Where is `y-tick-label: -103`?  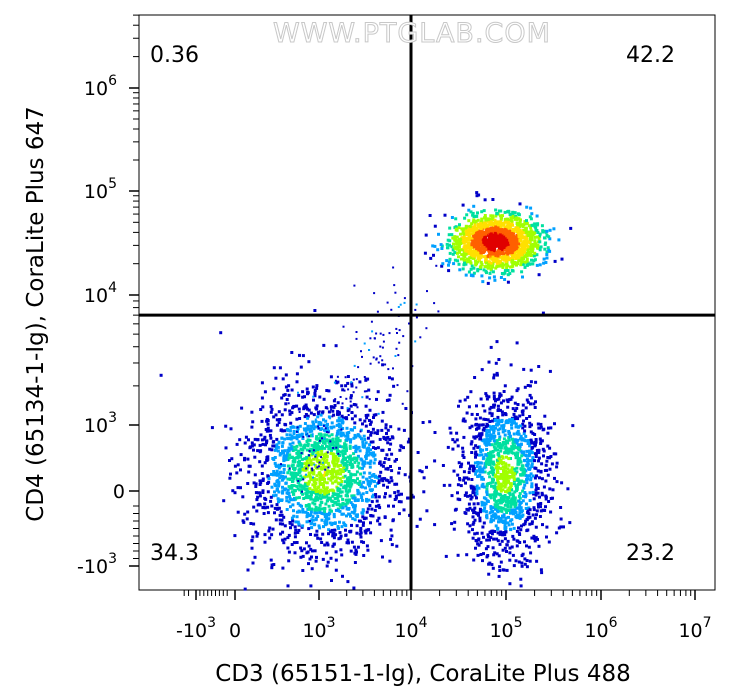
y-tick-label: -103 is located at coordinates (97, 564).